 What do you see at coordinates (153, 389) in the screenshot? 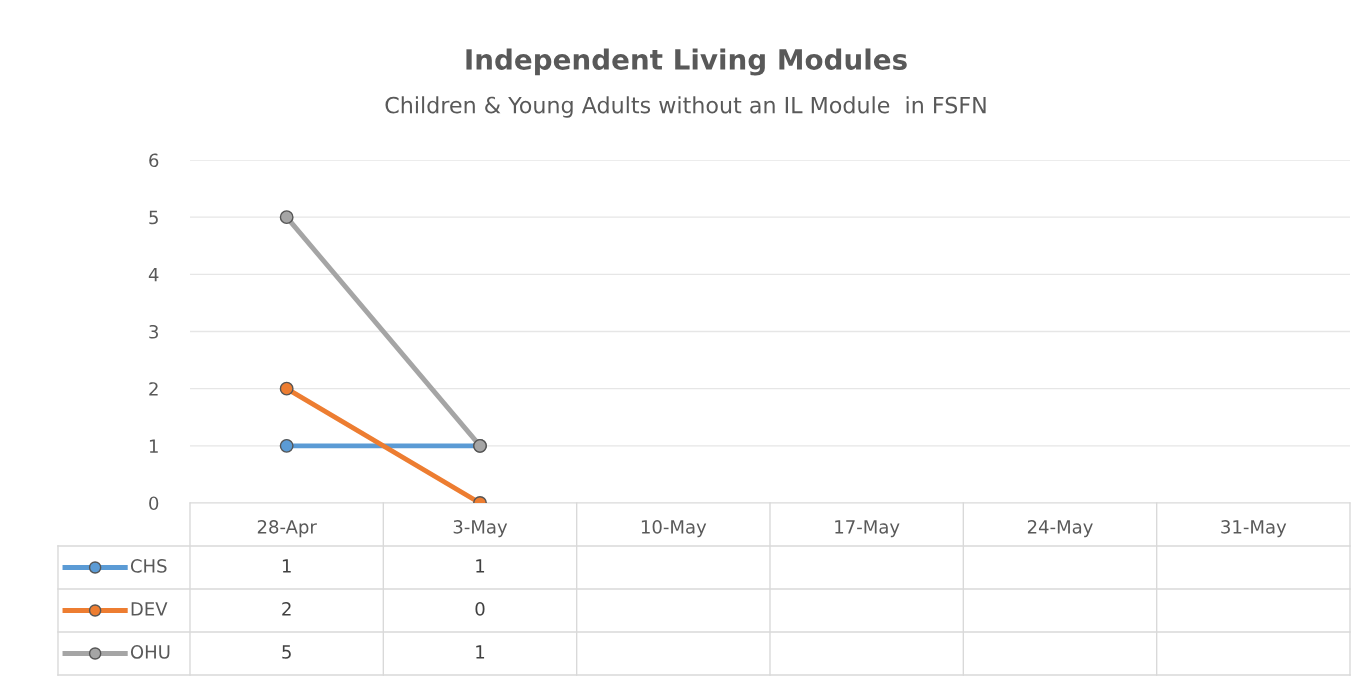
I see `y-tick-label: 2` at bounding box center [153, 389].